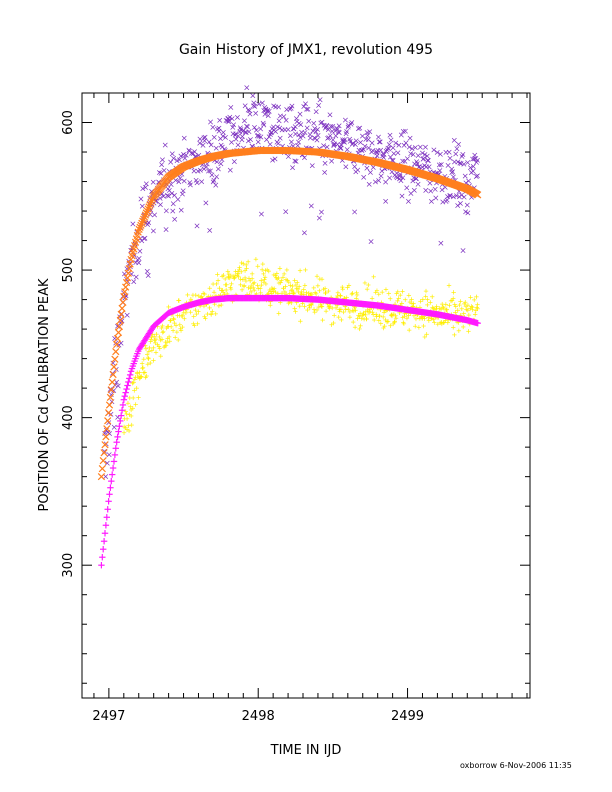  Describe the element at coordinates (68, 565) in the screenshot. I see `y-tick-label: 300` at that location.